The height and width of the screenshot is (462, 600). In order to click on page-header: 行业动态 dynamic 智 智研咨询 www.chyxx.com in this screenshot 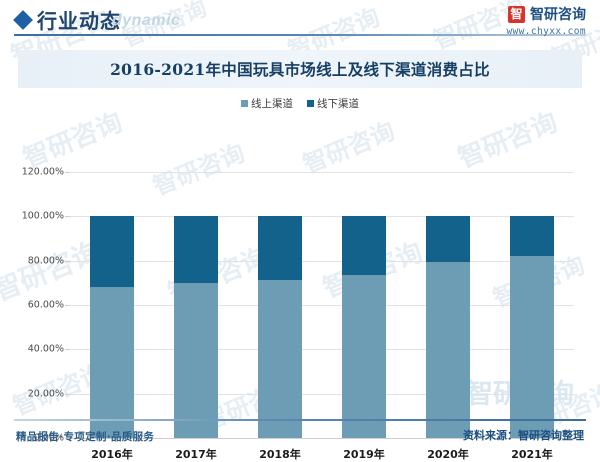, I will do `click(300, 23)`.